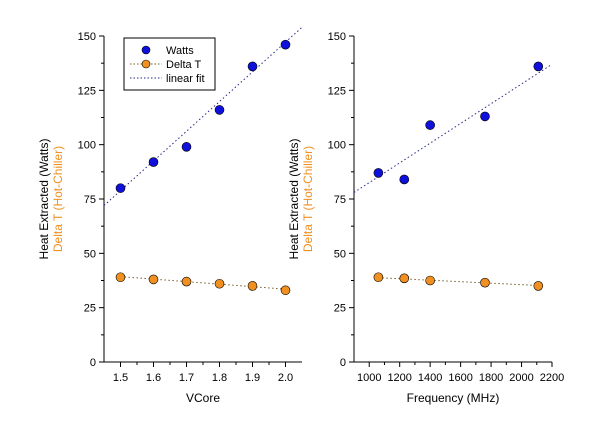 The width and height of the screenshot is (600, 424). I want to click on legend-label-delta-t: Delta T, so click(184, 65).